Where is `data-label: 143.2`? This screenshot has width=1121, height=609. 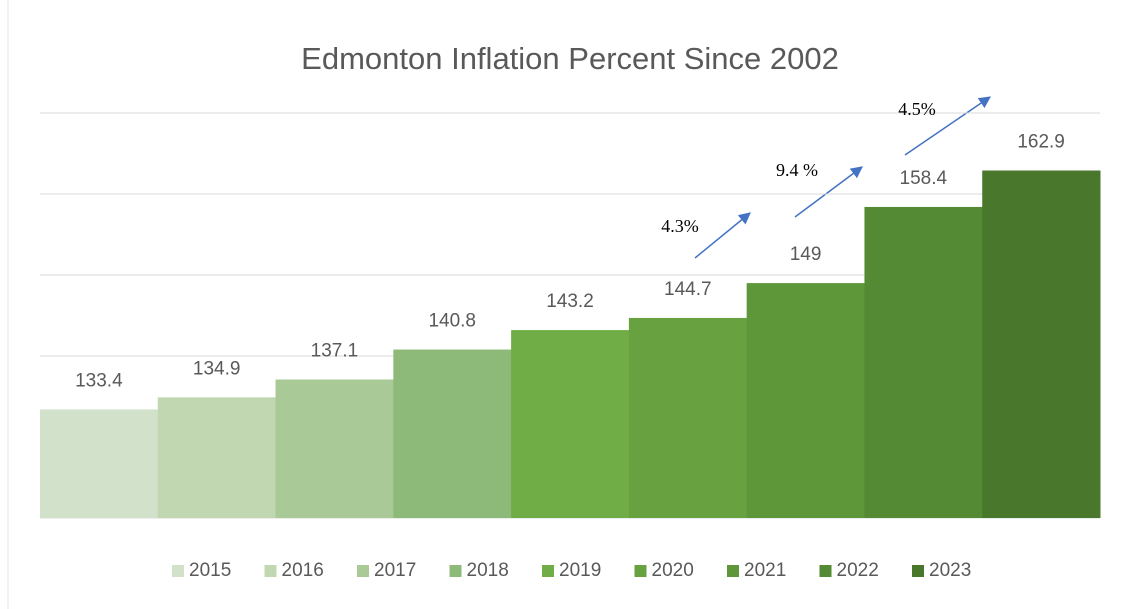 data-label: 143.2 is located at coordinates (570, 301).